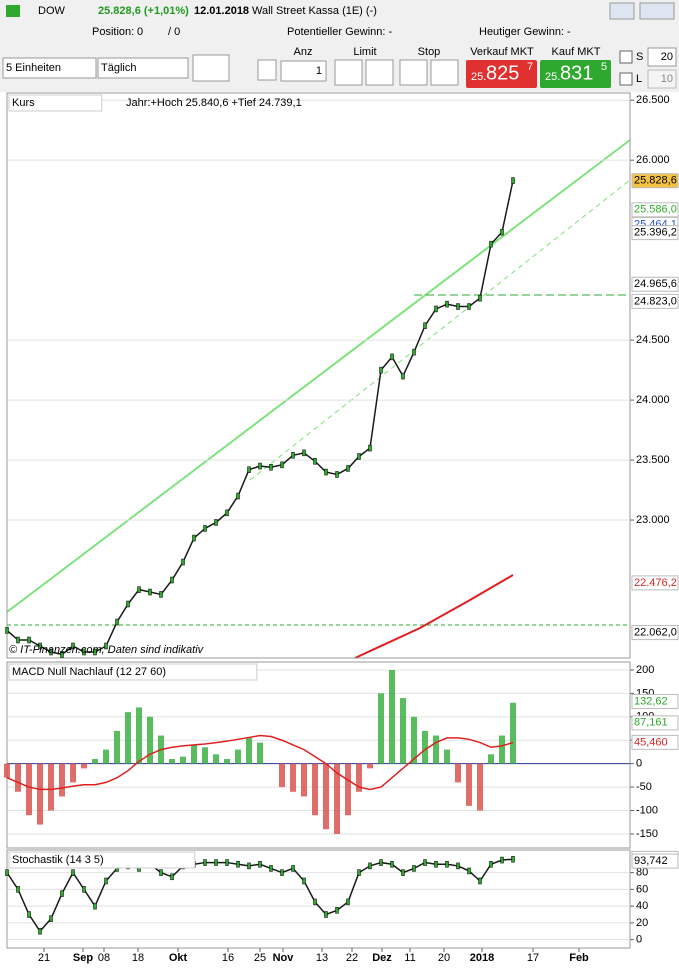  Describe the element at coordinates (655, 301) in the screenshot. I see `price-tag: 24.823,0` at that location.